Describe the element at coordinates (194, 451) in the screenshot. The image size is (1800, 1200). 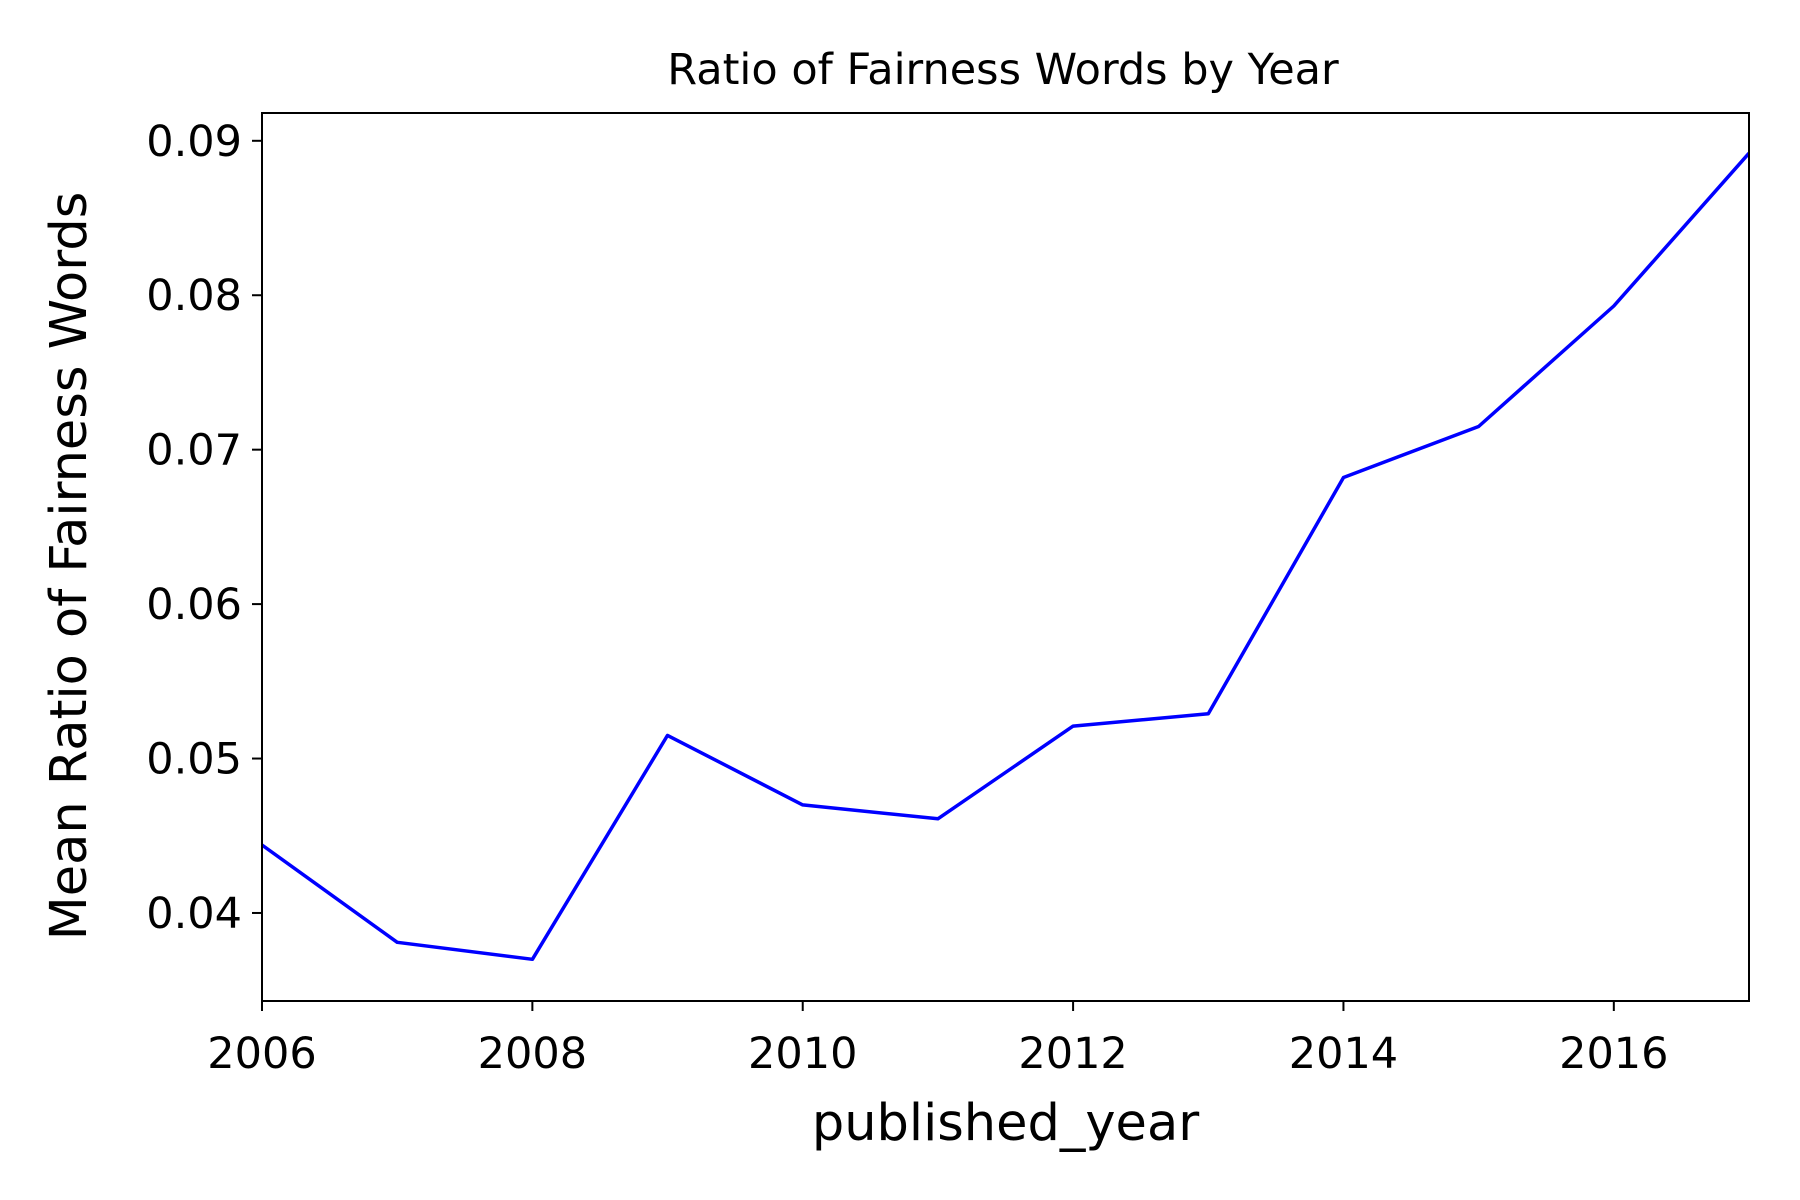
I see `y-tick-label: 0.07` at that location.